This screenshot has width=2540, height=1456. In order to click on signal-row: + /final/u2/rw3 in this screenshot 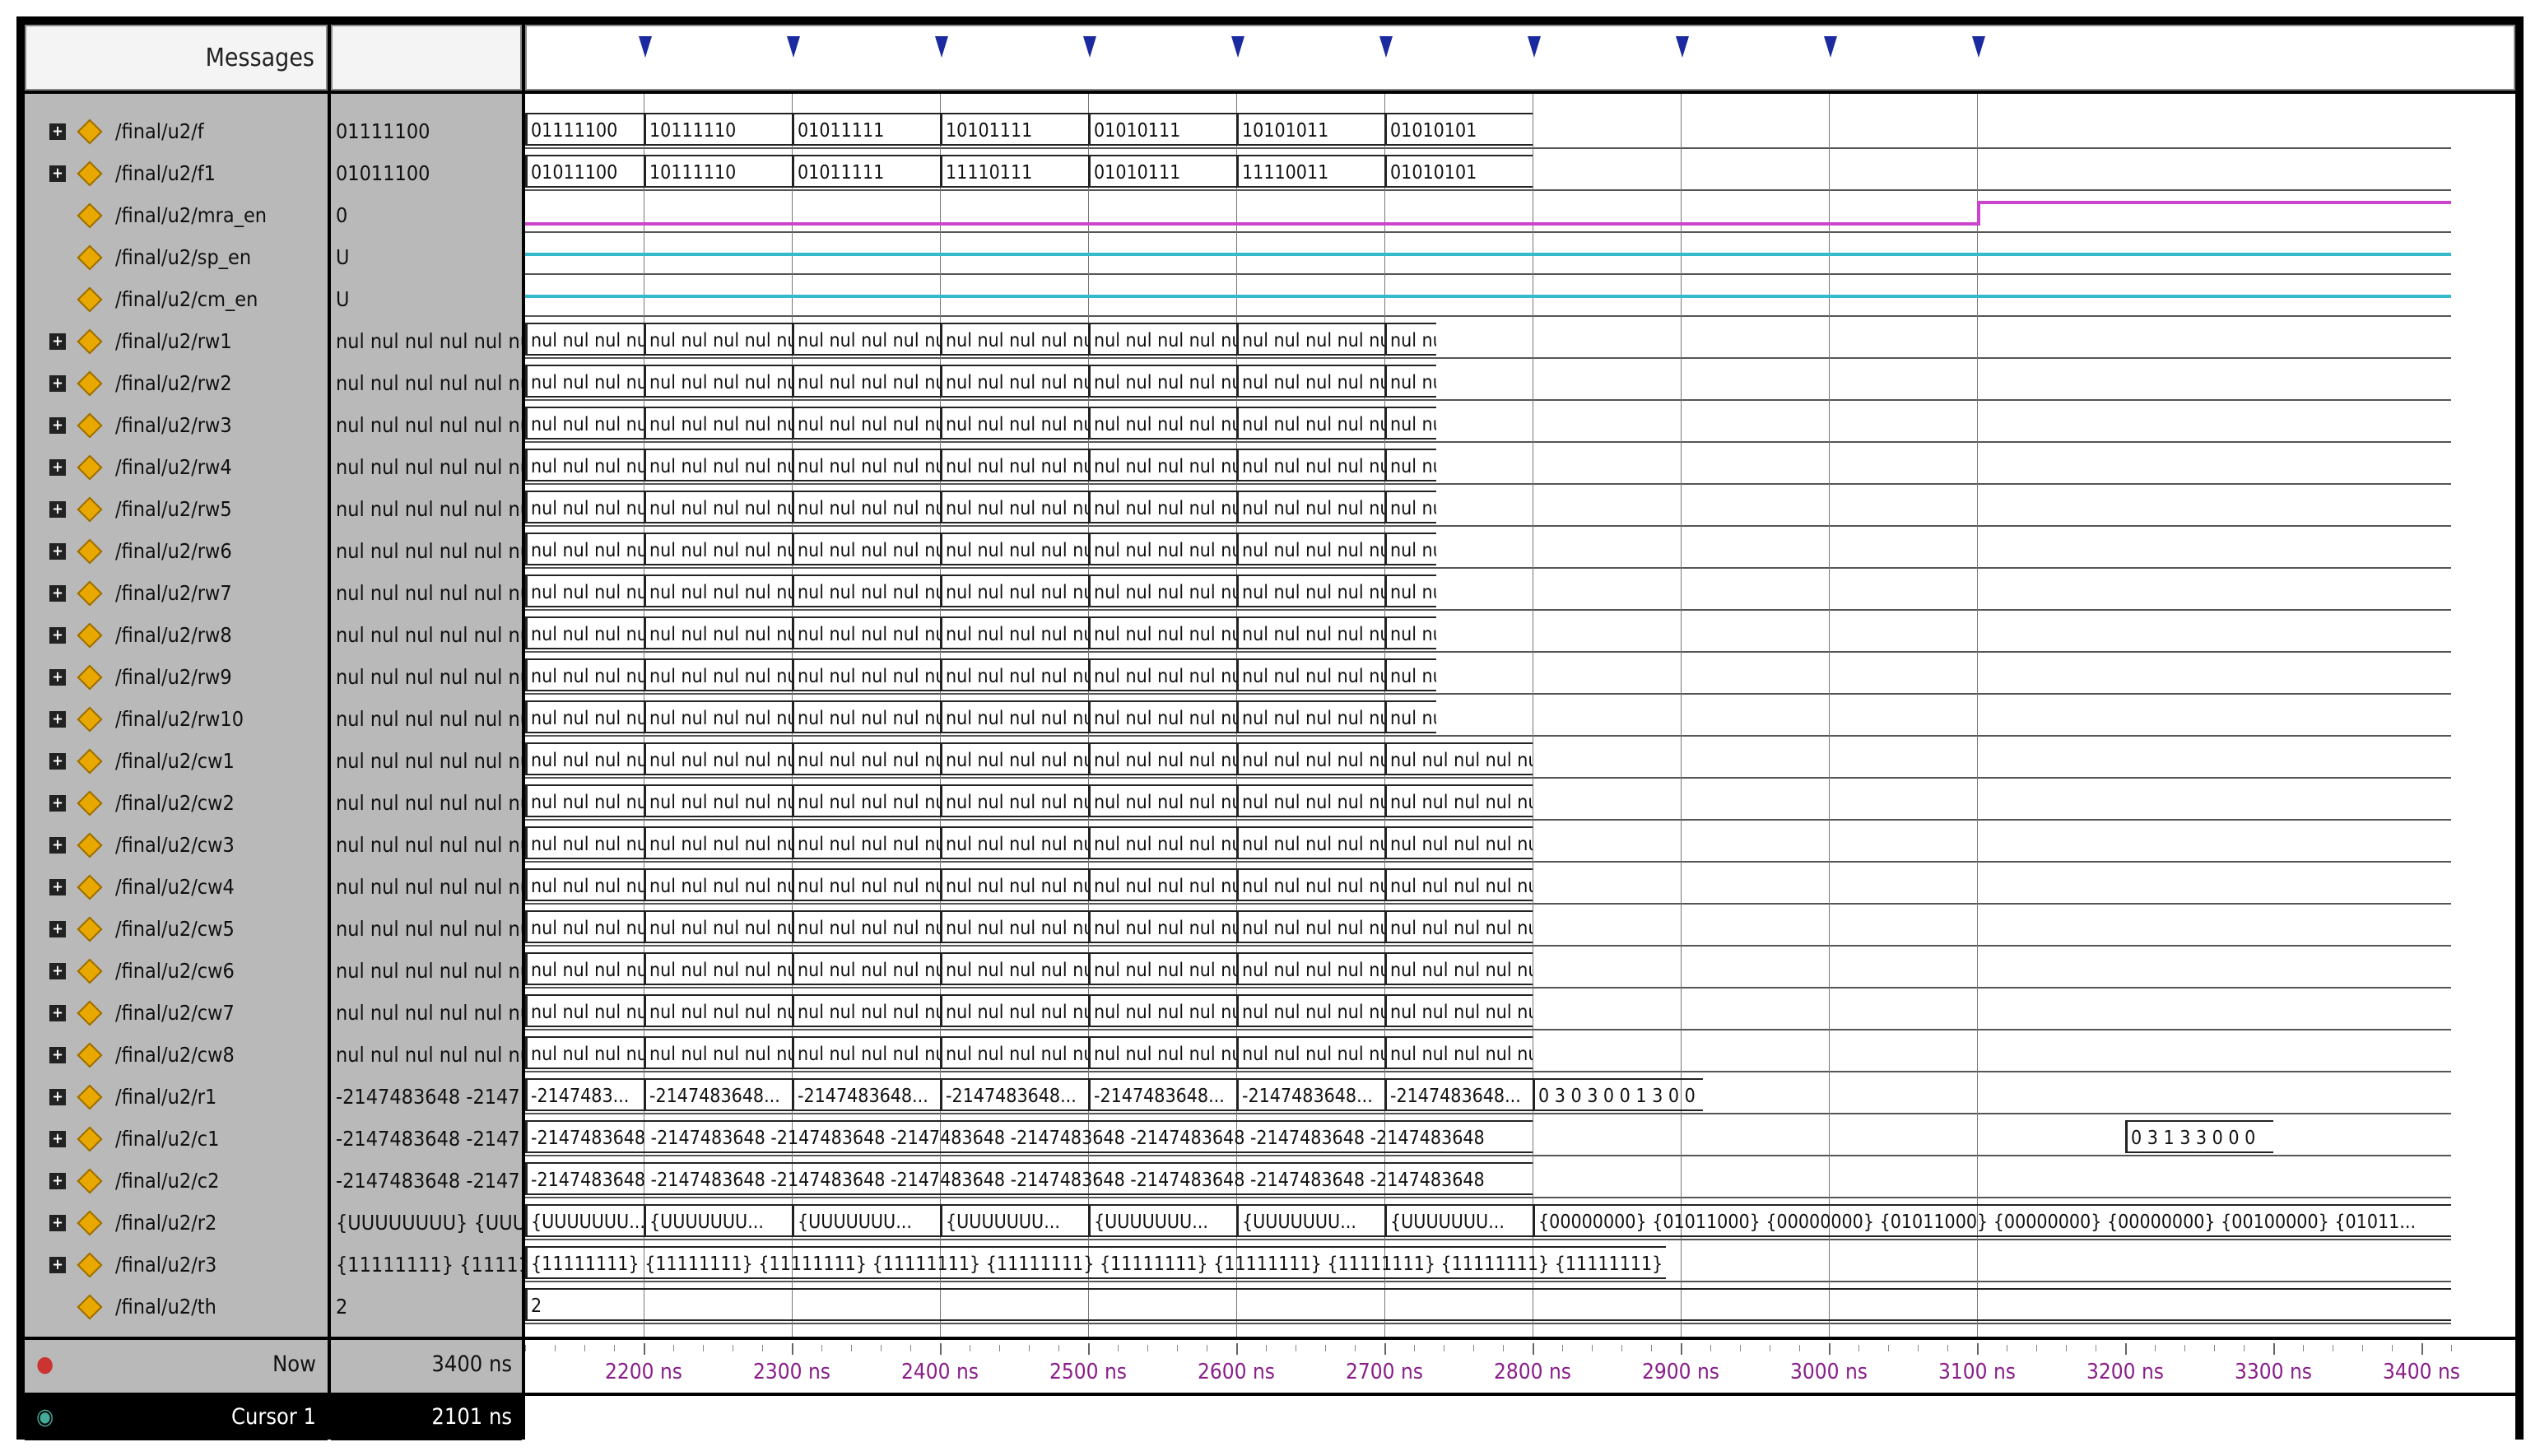, I will do `click(176, 425)`.